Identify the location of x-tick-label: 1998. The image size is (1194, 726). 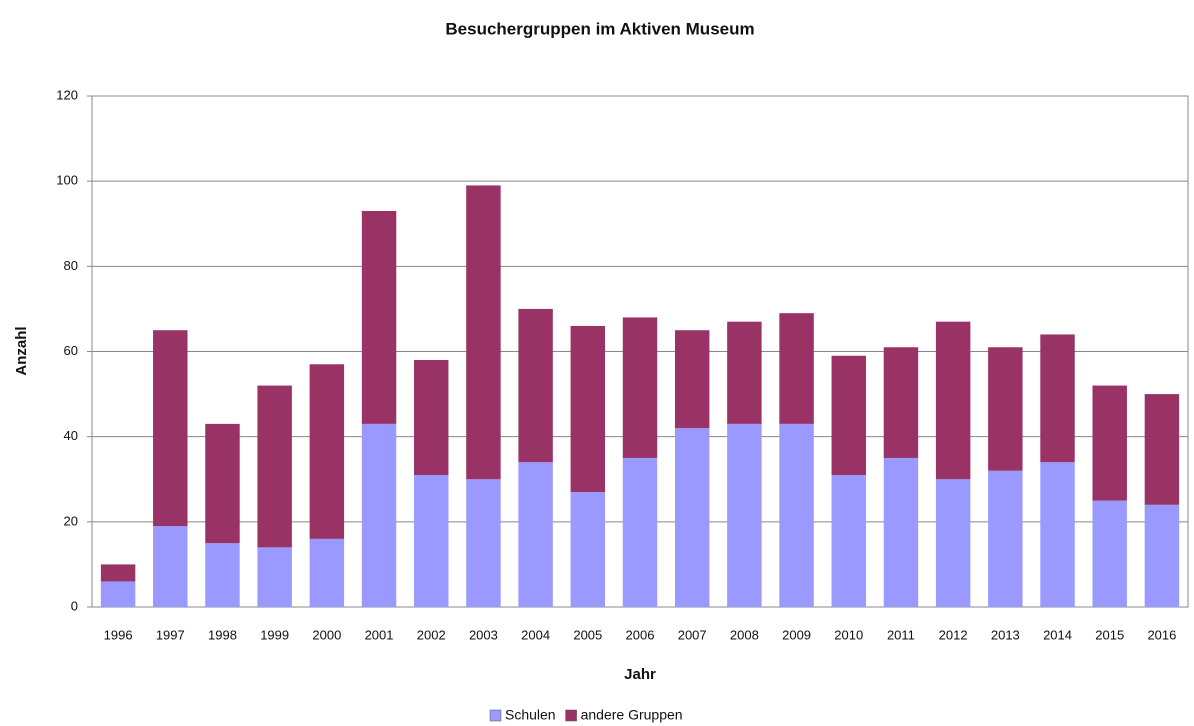
(222, 634).